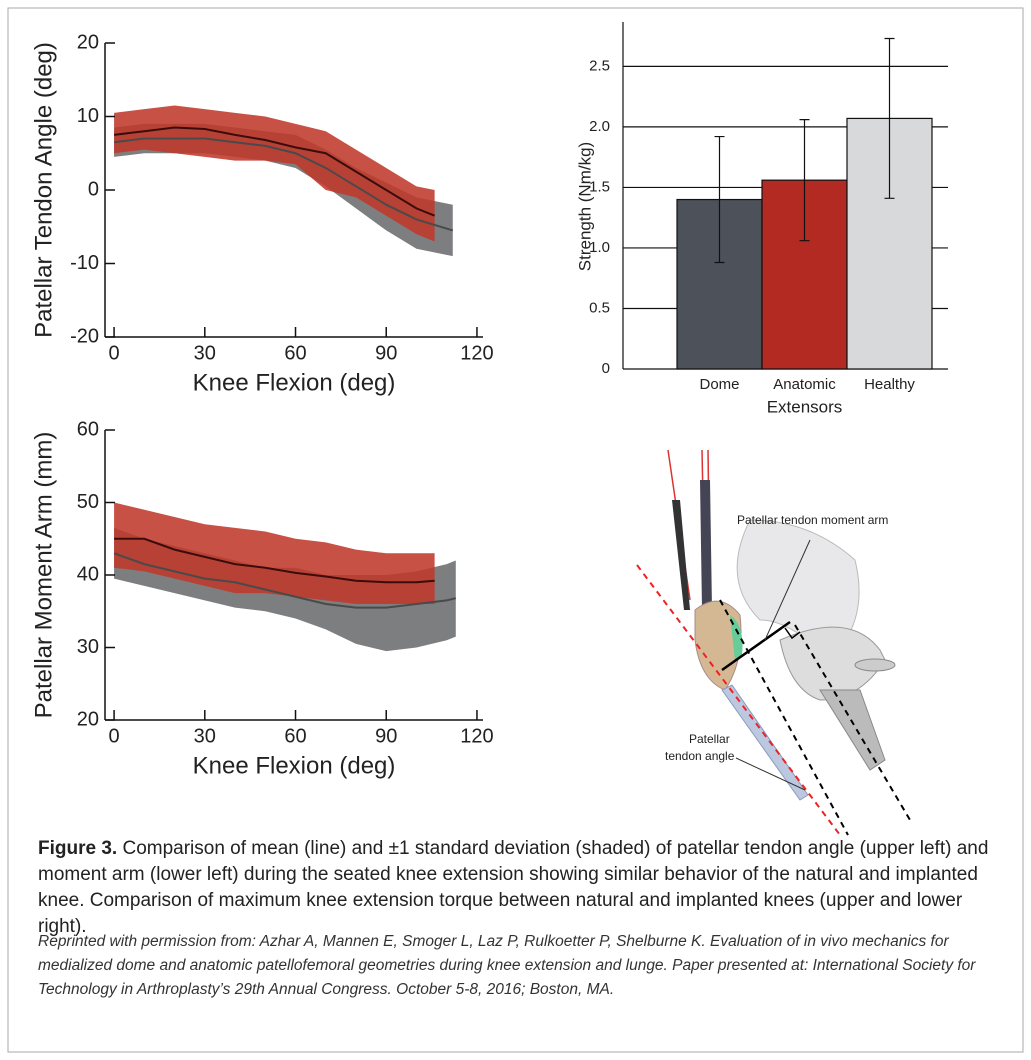 Image resolution: width=1031 pixels, height=1060 pixels. I want to click on y-axis-title: Patellar Tendon Angle (deg), so click(43, 190).